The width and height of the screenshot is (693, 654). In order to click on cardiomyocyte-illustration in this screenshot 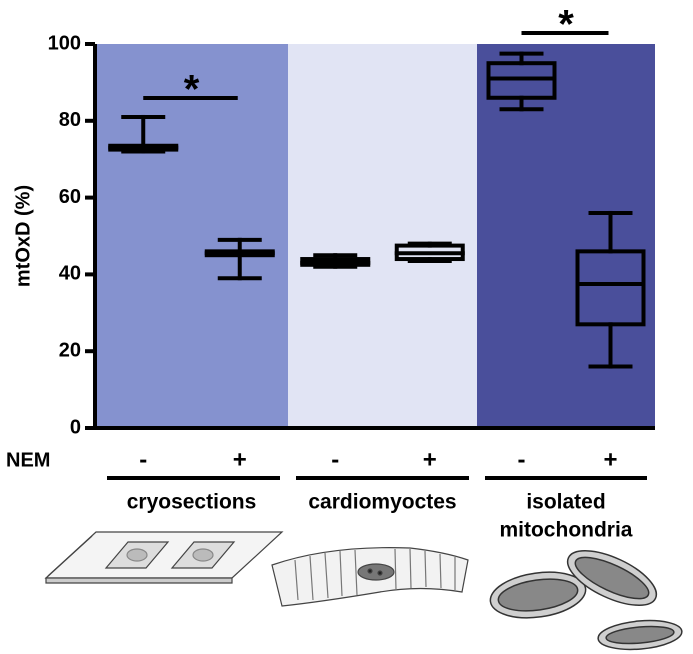, I will do `click(370, 577)`.